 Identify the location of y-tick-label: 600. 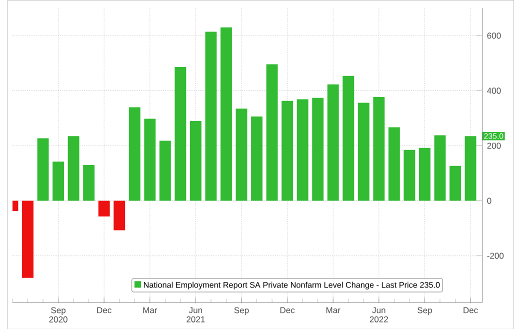
(494, 35).